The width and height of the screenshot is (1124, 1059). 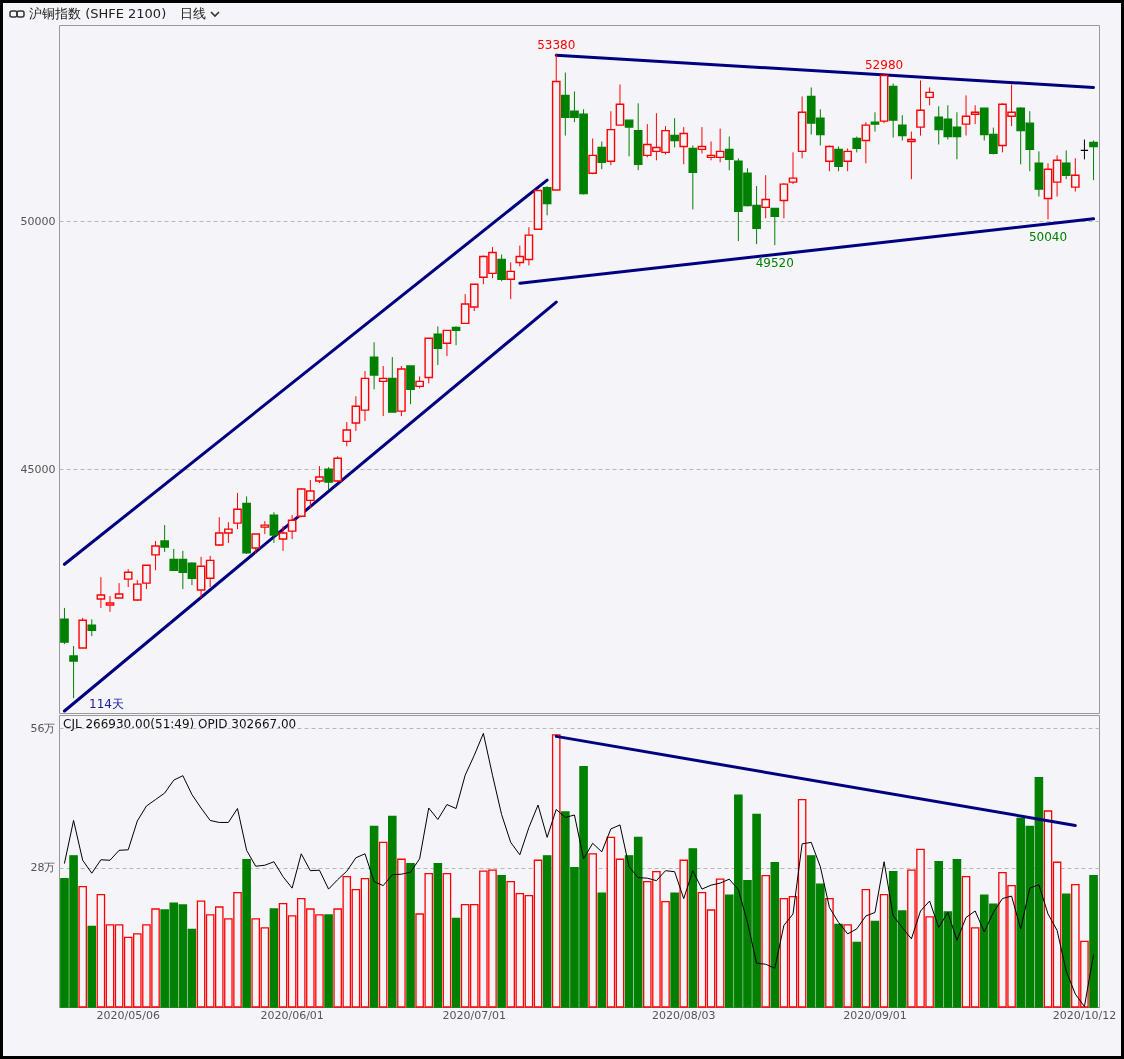 What do you see at coordinates (193, 14) in the screenshot?
I see `chart-subtitle: 日线` at bounding box center [193, 14].